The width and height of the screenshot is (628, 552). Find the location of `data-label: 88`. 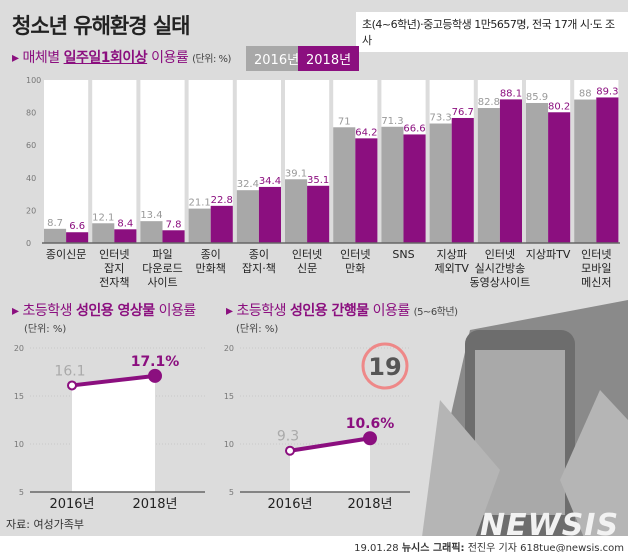

data-label: 88 is located at coordinates (585, 94).